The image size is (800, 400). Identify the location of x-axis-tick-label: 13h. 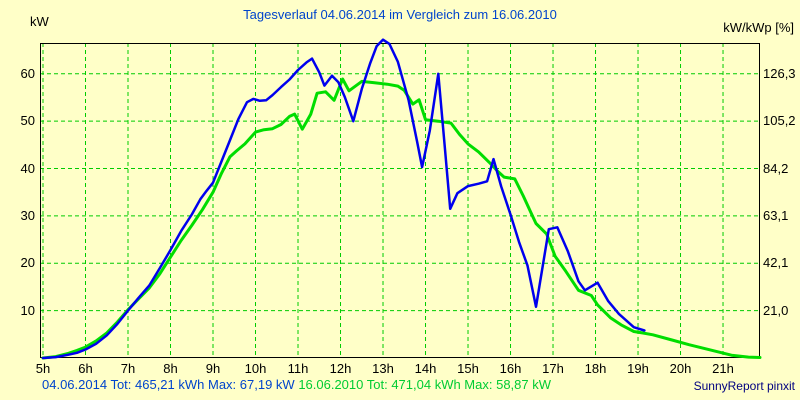
(383, 368).